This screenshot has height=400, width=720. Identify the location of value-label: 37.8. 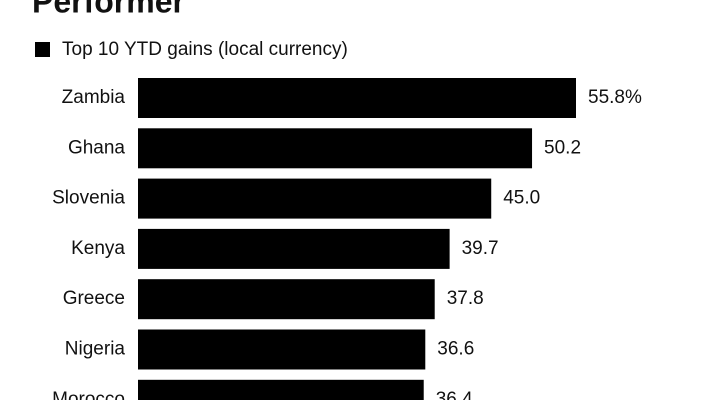
(465, 298).